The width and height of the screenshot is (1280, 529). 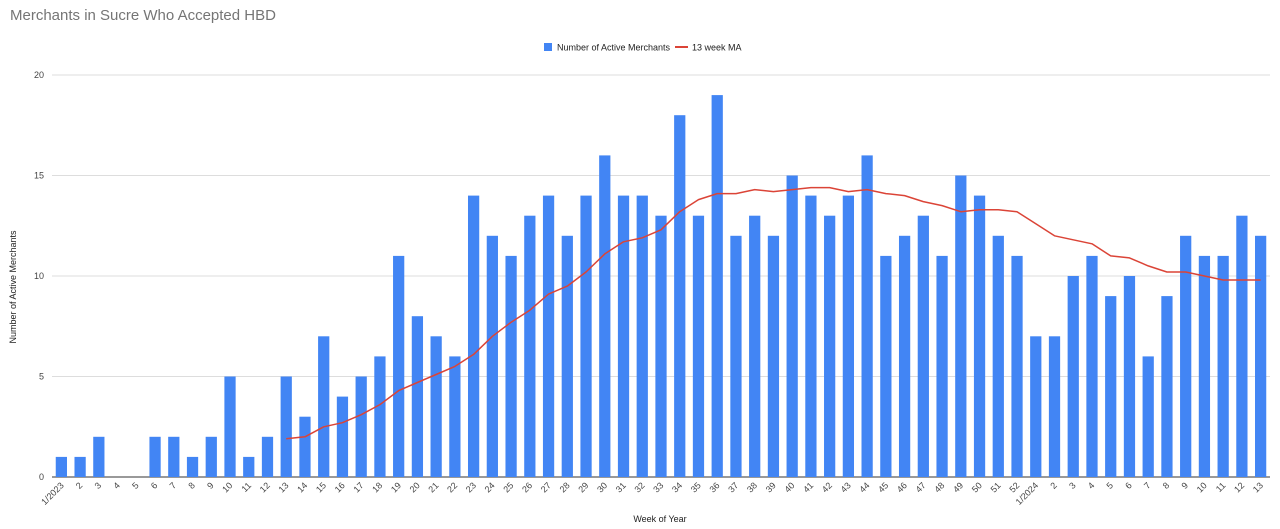 I want to click on x-tick-label: 2, so click(x=79, y=485).